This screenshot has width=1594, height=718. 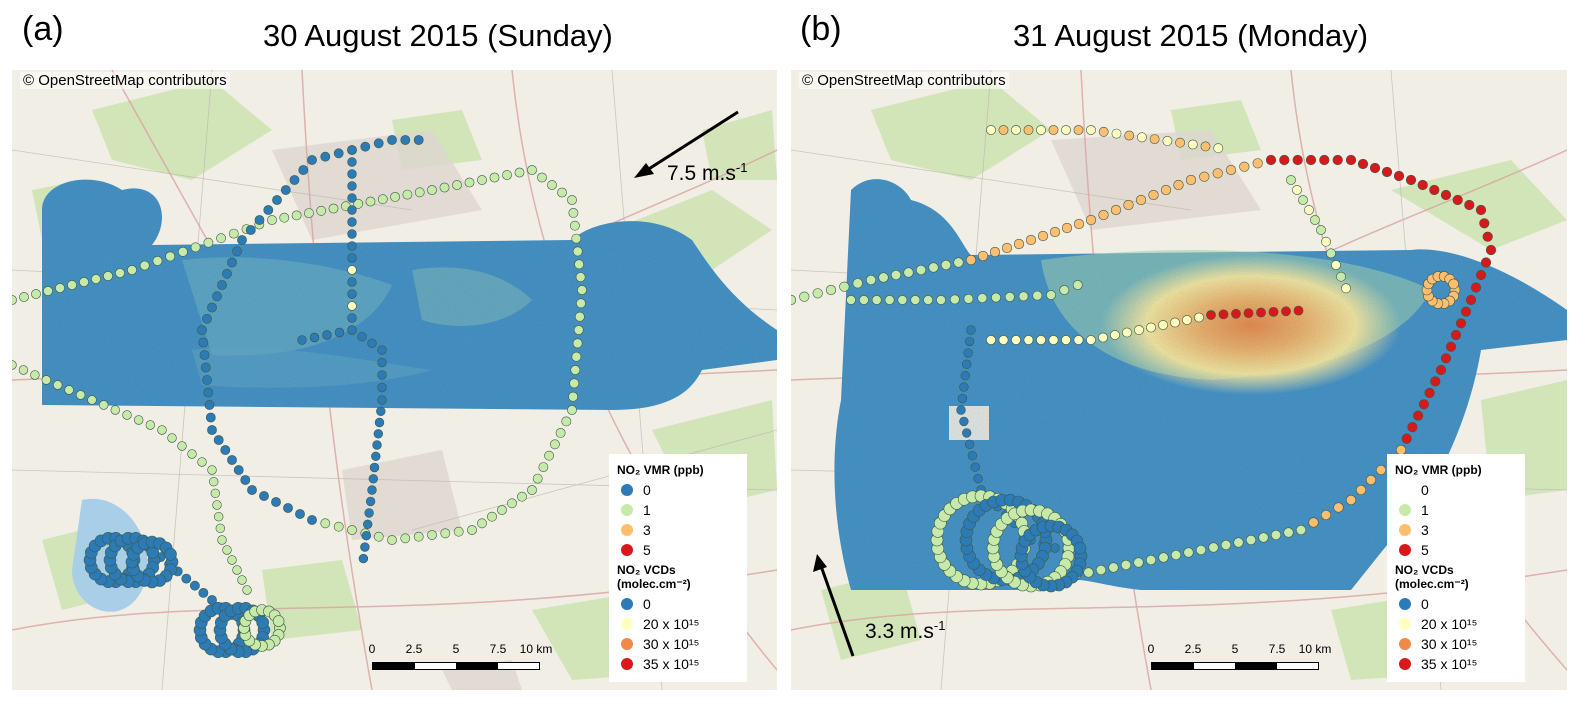 What do you see at coordinates (678, 624) in the screenshot?
I see `legend-item: 20 x 10¹⁵` at bounding box center [678, 624].